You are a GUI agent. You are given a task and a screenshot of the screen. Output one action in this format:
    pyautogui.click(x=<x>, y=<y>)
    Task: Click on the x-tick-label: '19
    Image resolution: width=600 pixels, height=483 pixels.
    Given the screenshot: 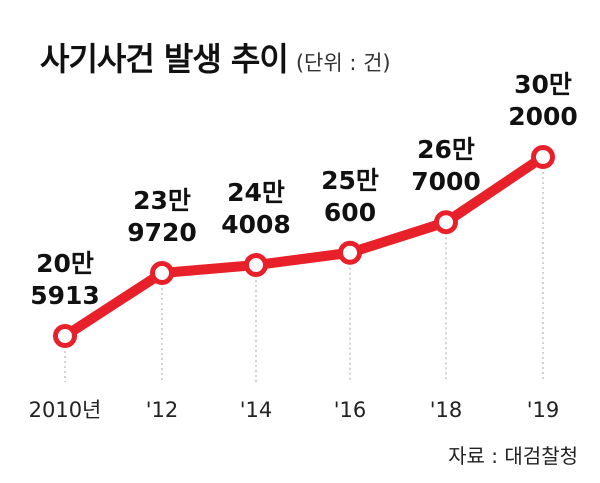 What is the action you would take?
    pyautogui.click(x=543, y=410)
    